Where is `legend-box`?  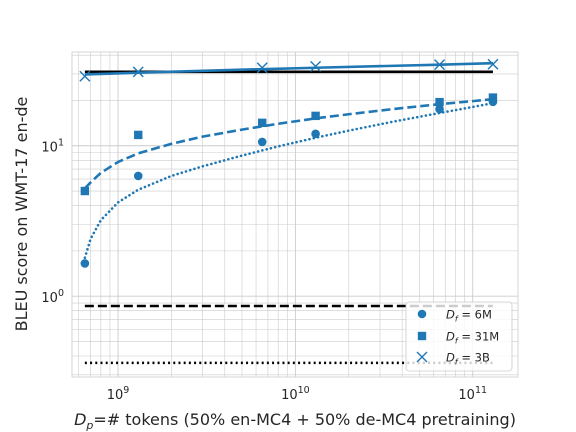
legend-box is located at coordinates (459, 336).